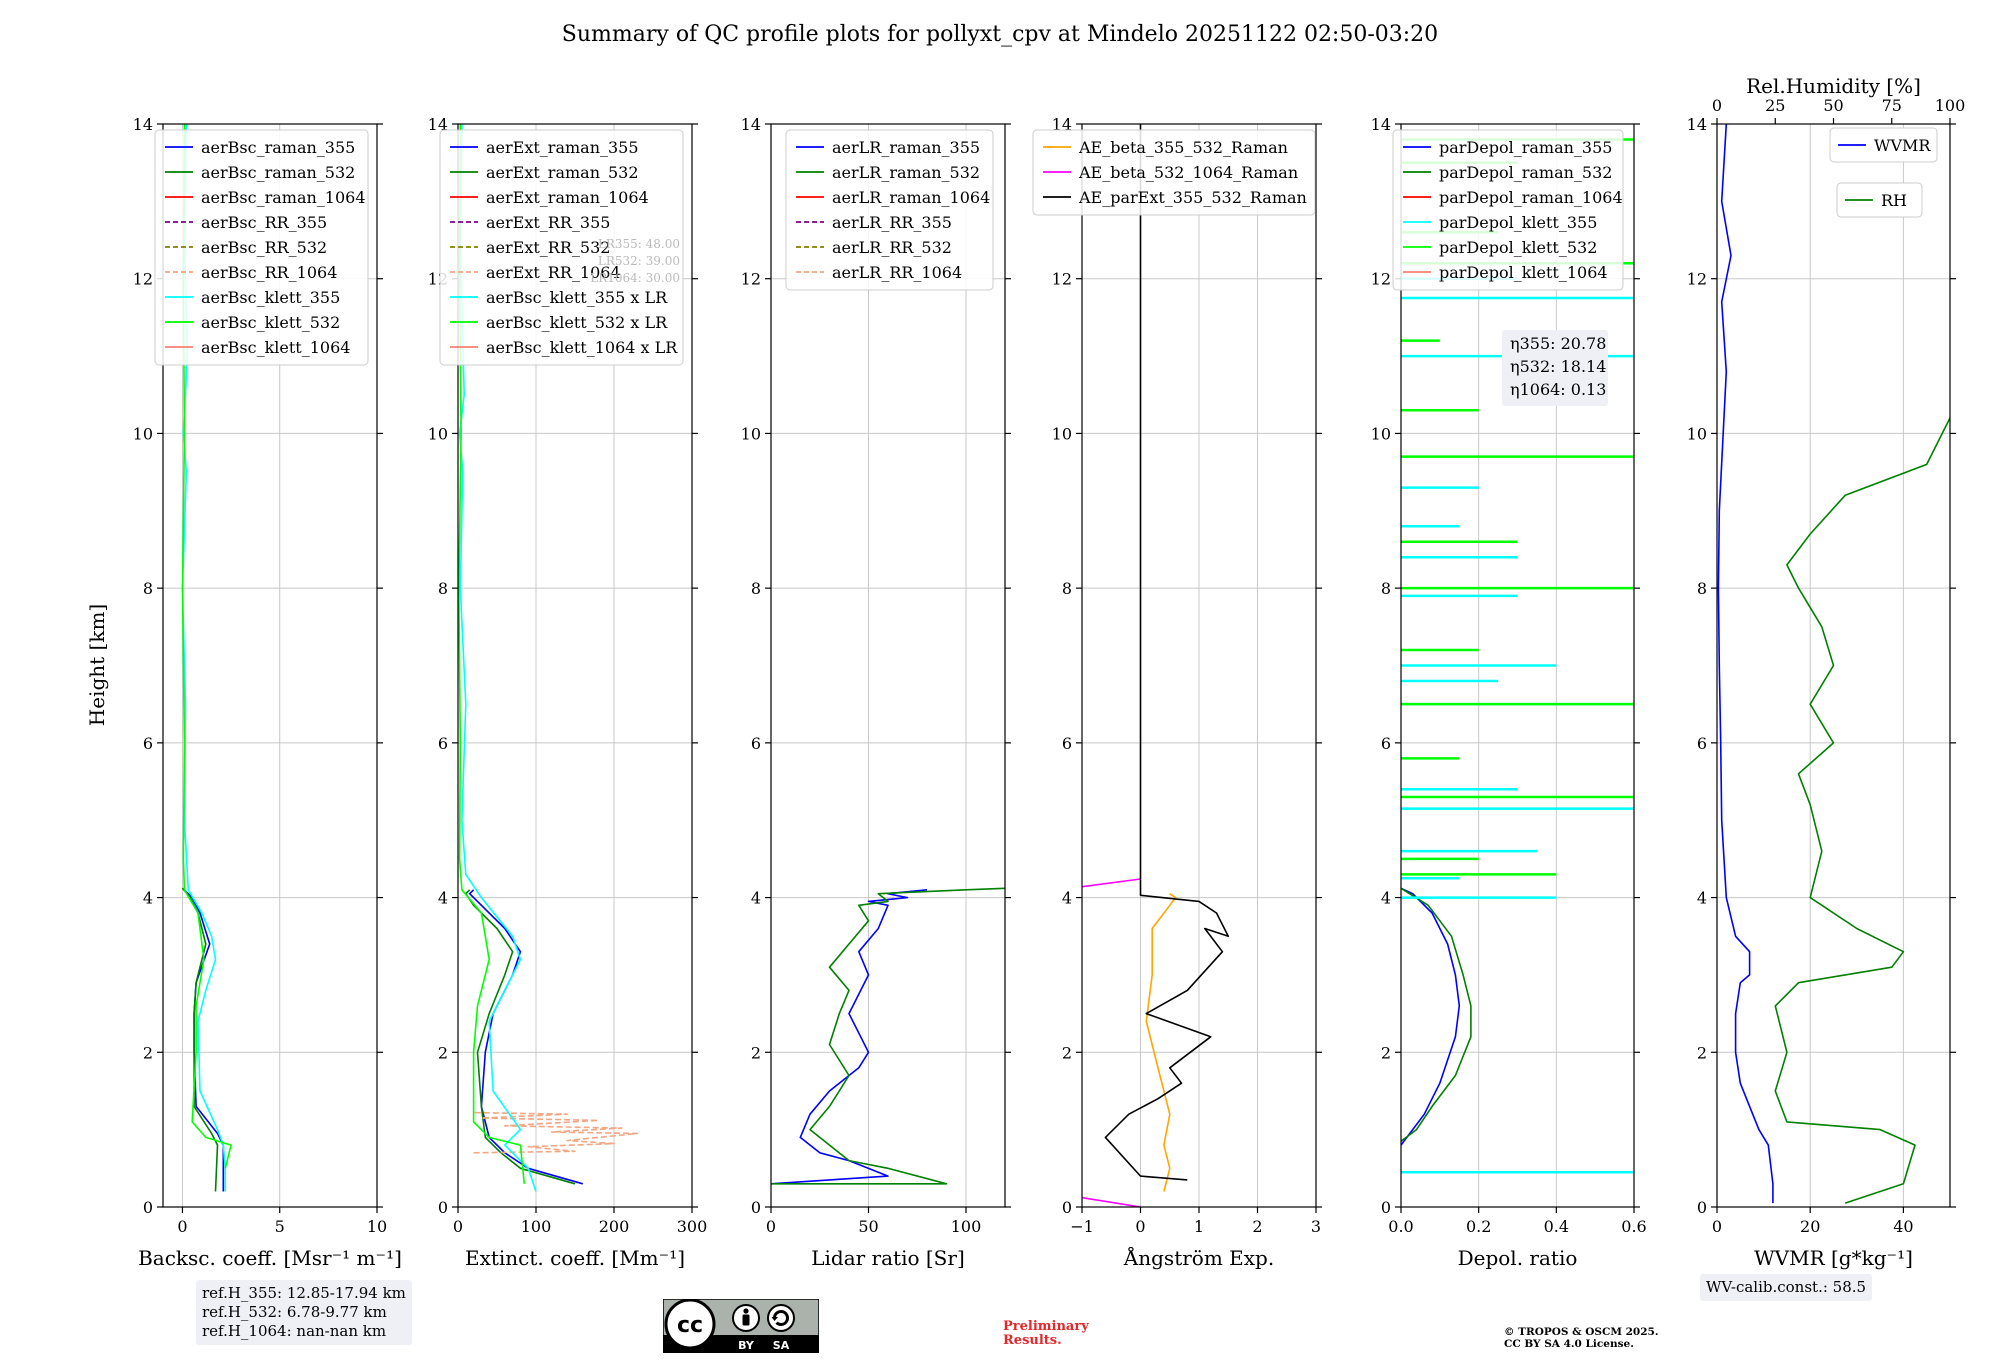 The image size is (2000, 1360). Describe the element at coordinates (1257, 1226) in the screenshot. I see `x-tick-label: 2` at that location.